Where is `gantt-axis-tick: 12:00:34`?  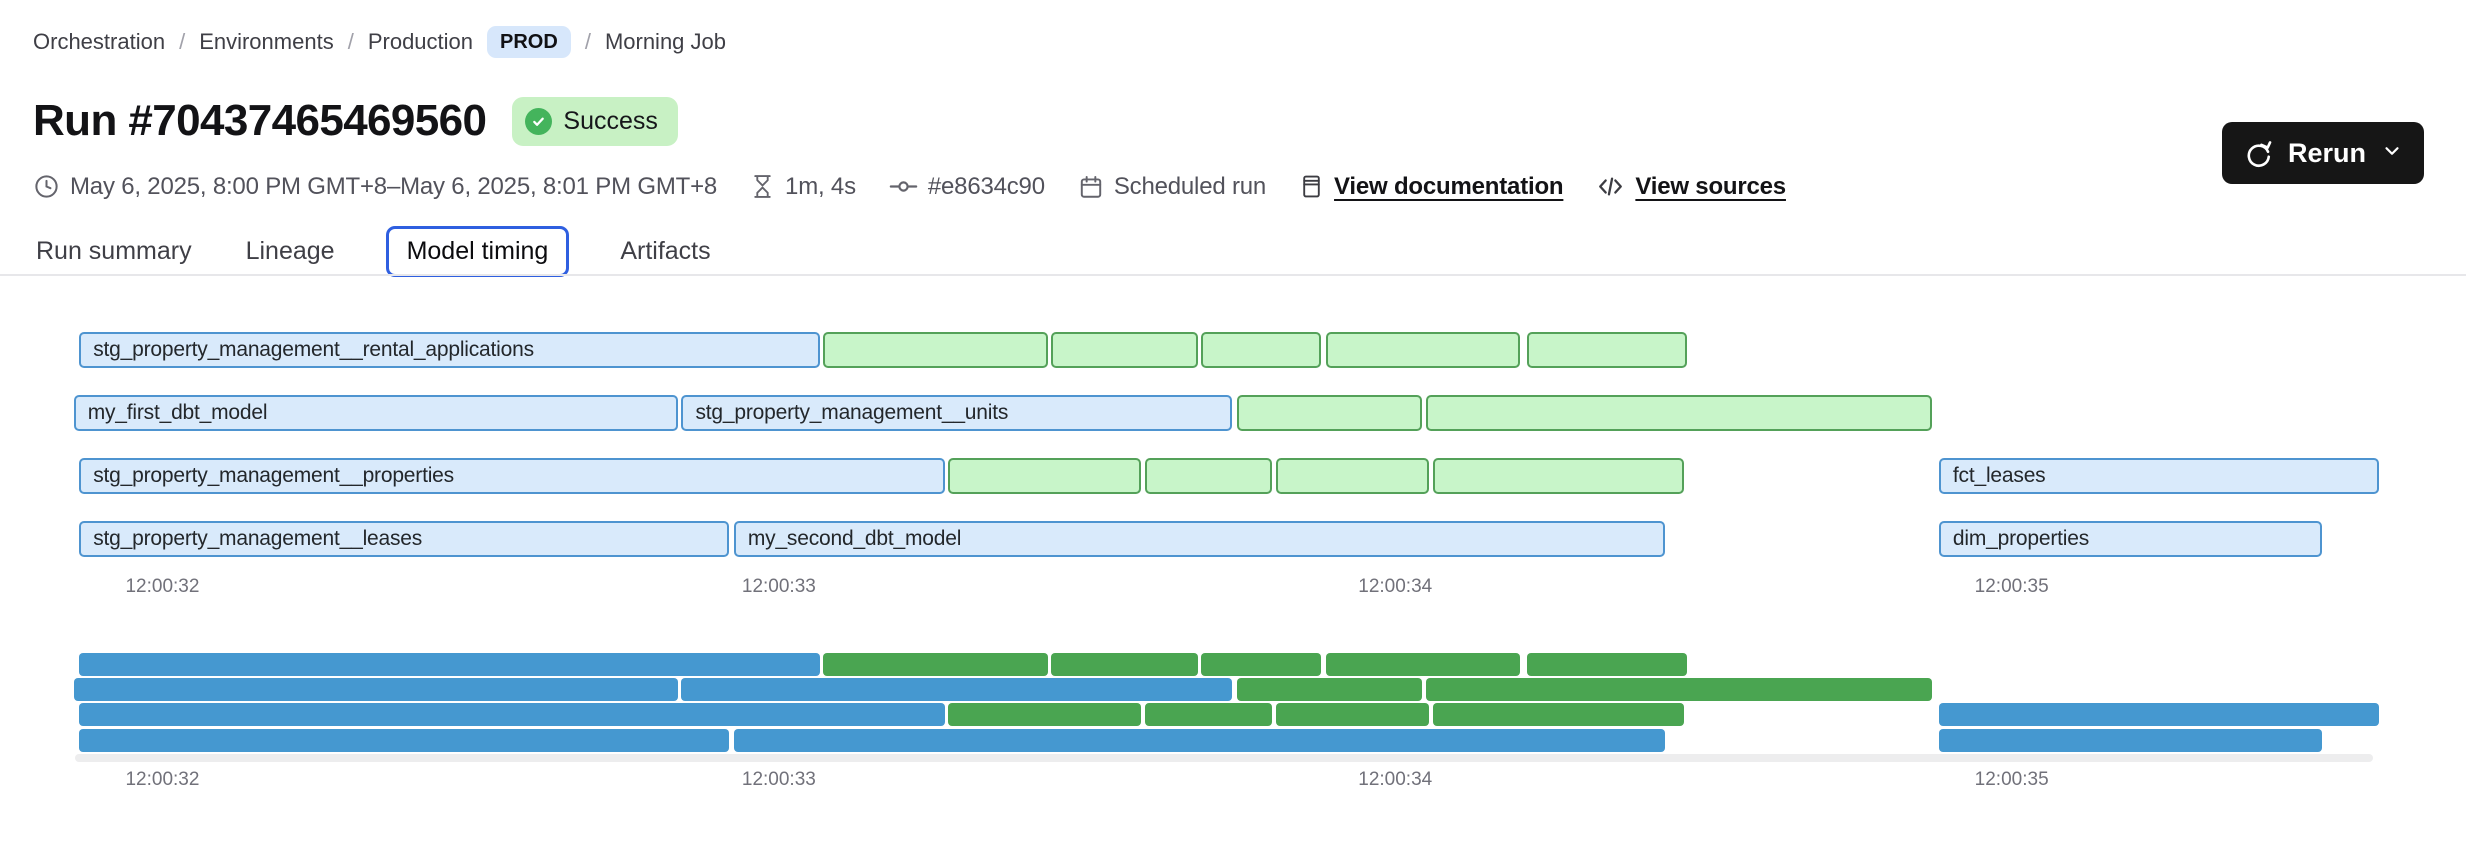 gantt-axis-tick: 12:00:34 is located at coordinates (1395, 586).